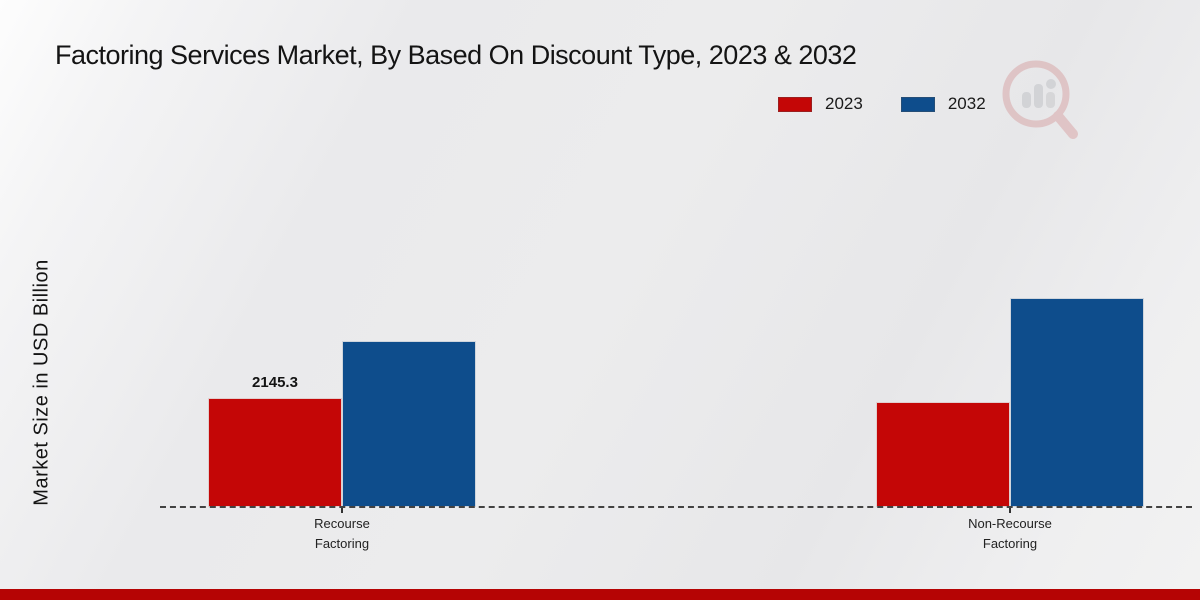 Image resolution: width=1200 pixels, height=600 pixels. I want to click on bar-2023-recourse-factoring, so click(275, 452).